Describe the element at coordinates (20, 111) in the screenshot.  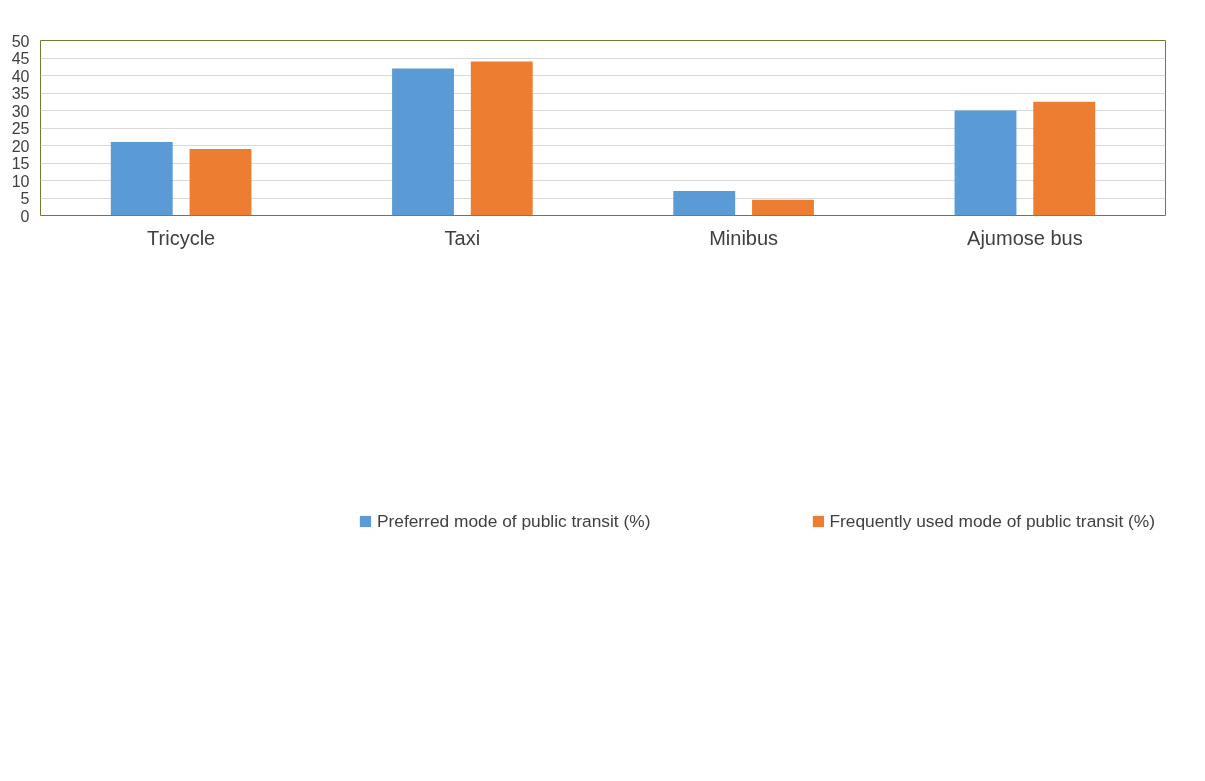
I see `y-tick-label: 30` at that location.